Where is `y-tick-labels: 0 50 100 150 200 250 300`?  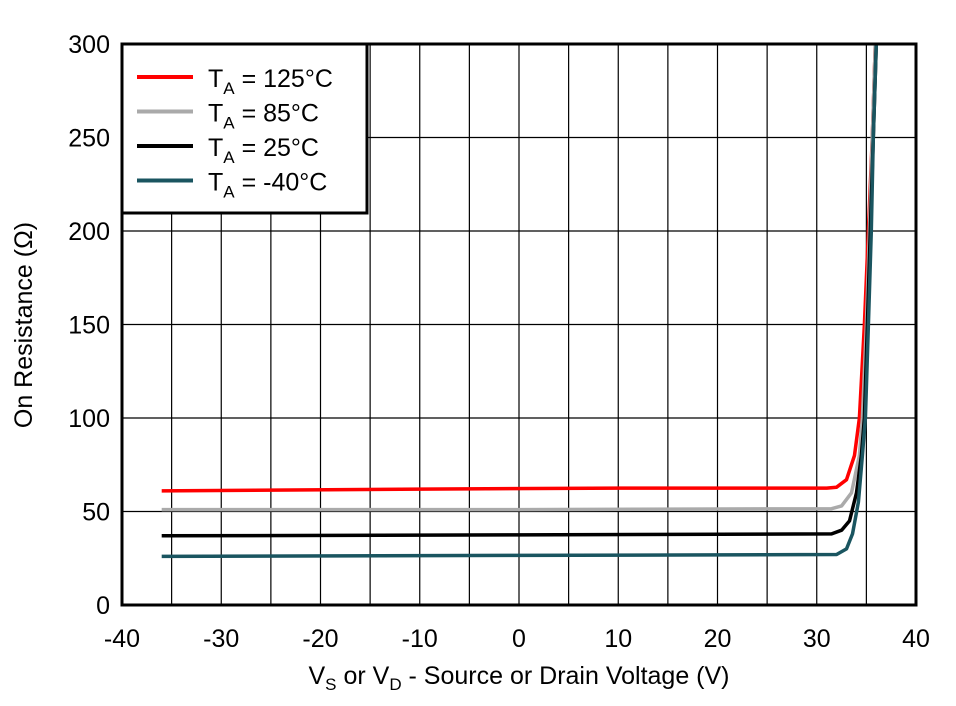 y-tick-labels: 0 50 100 150 200 250 300 is located at coordinates (89, 325).